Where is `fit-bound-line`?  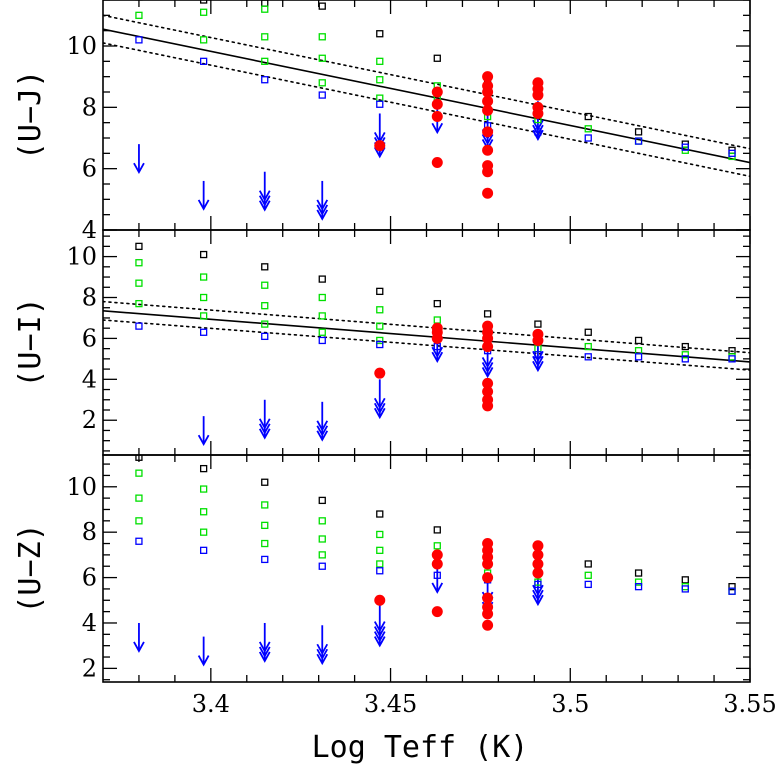 fit-bound-line is located at coordinates (426, 110).